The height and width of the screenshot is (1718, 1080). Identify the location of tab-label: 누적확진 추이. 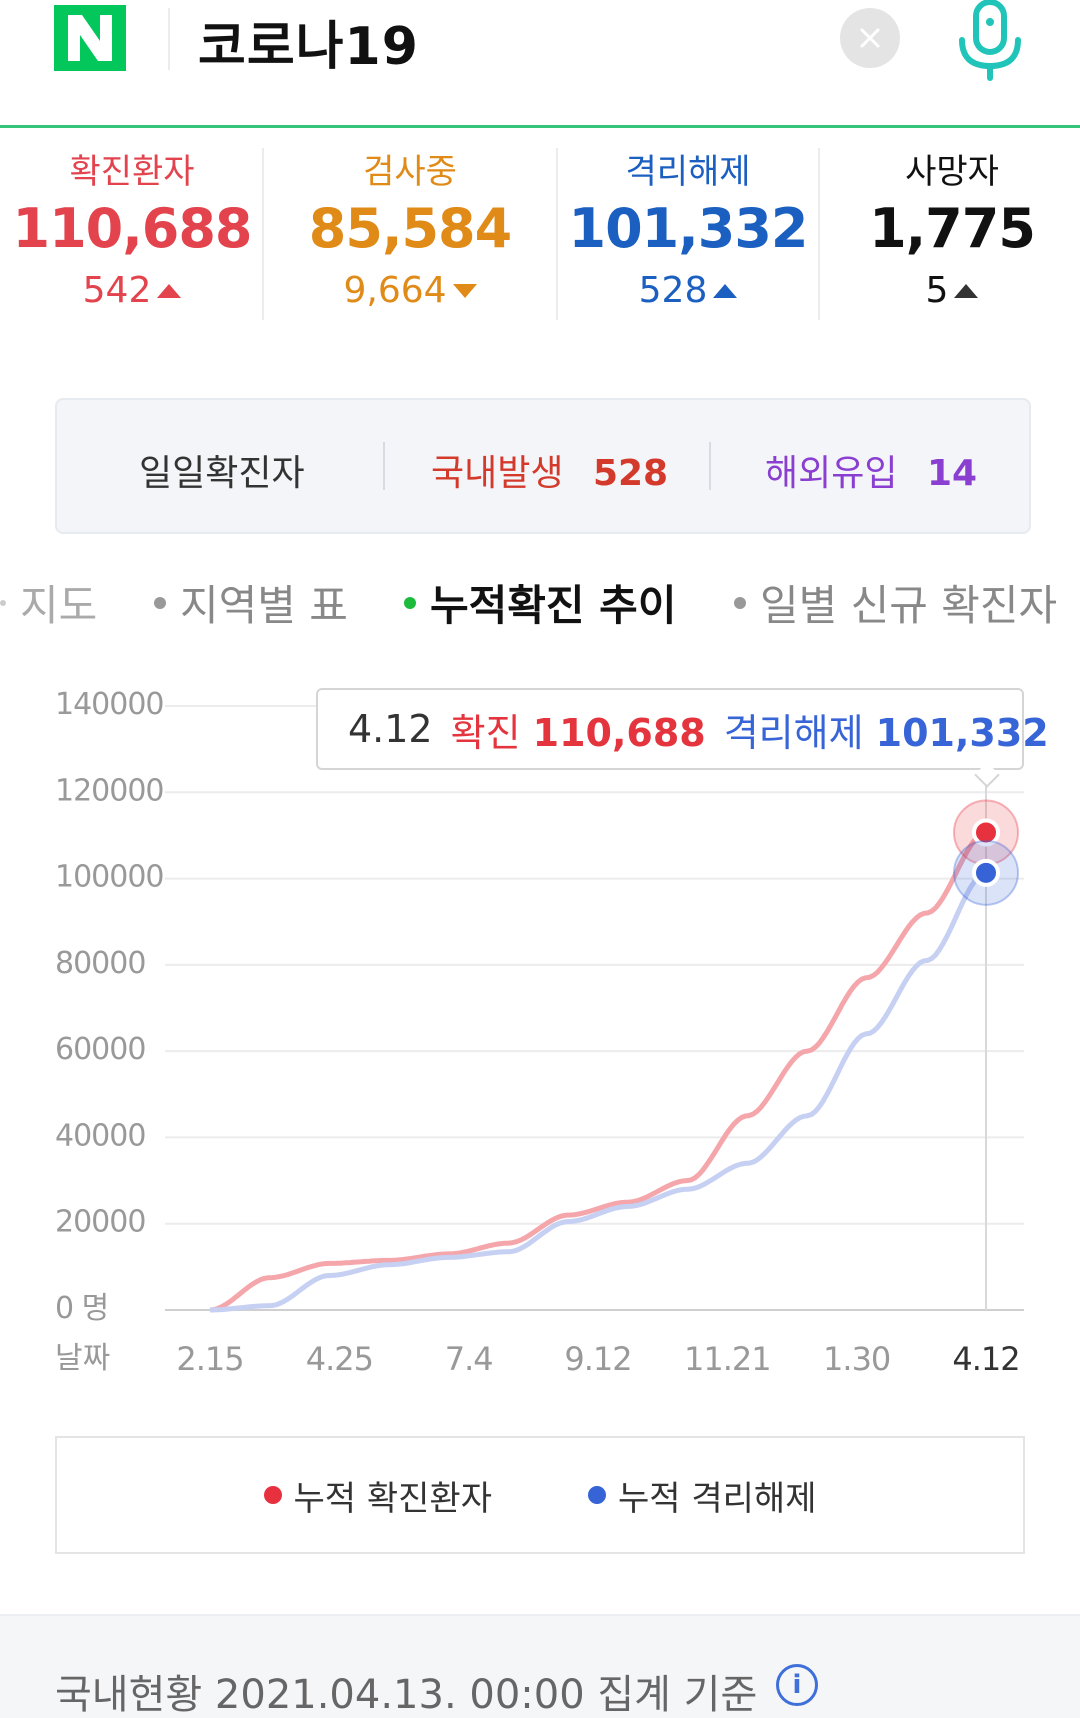
(553, 605).